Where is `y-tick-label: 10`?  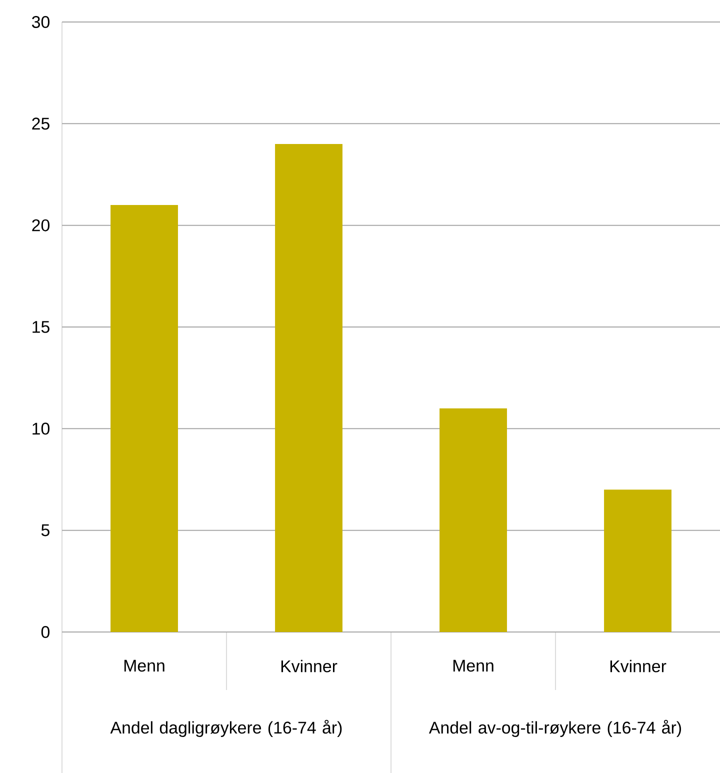
y-tick-label: 10 is located at coordinates (41, 428).